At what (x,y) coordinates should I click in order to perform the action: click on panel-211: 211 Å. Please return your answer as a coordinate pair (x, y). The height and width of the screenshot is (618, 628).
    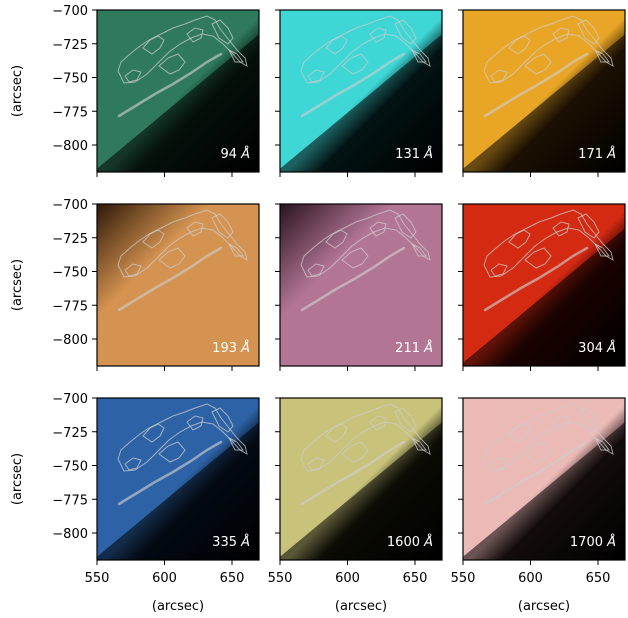
    Looking at the image, I should click on (359, 287).